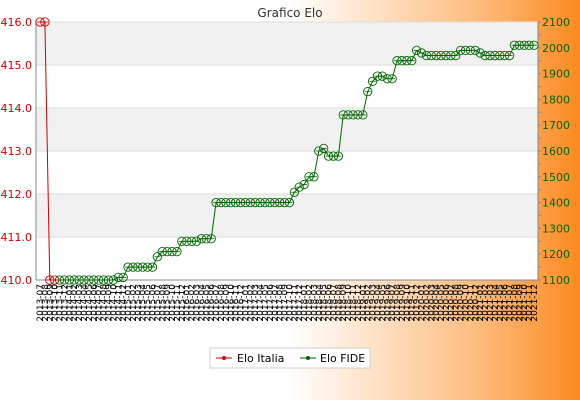  What do you see at coordinates (413, 303) in the screenshot?
I see `x-tick-label: 2019-11` at bounding box center [413, 303].